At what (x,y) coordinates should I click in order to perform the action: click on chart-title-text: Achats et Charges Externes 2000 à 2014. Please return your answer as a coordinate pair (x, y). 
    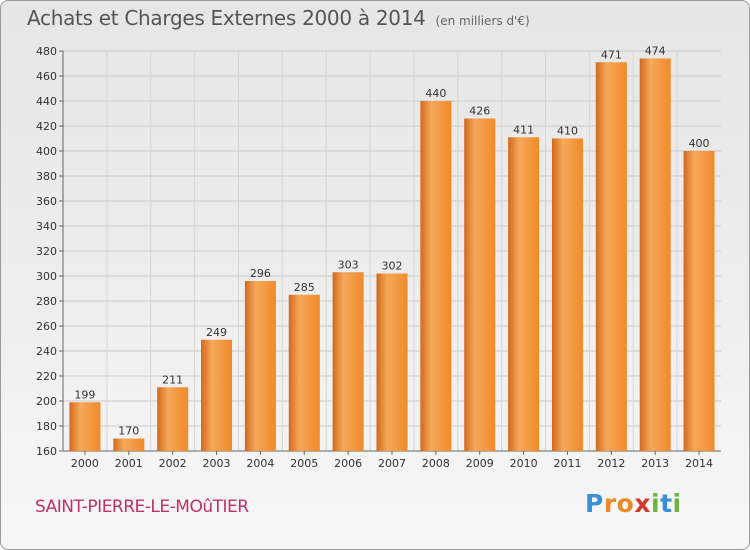
    Looking at the image, I should click on (226, 18).